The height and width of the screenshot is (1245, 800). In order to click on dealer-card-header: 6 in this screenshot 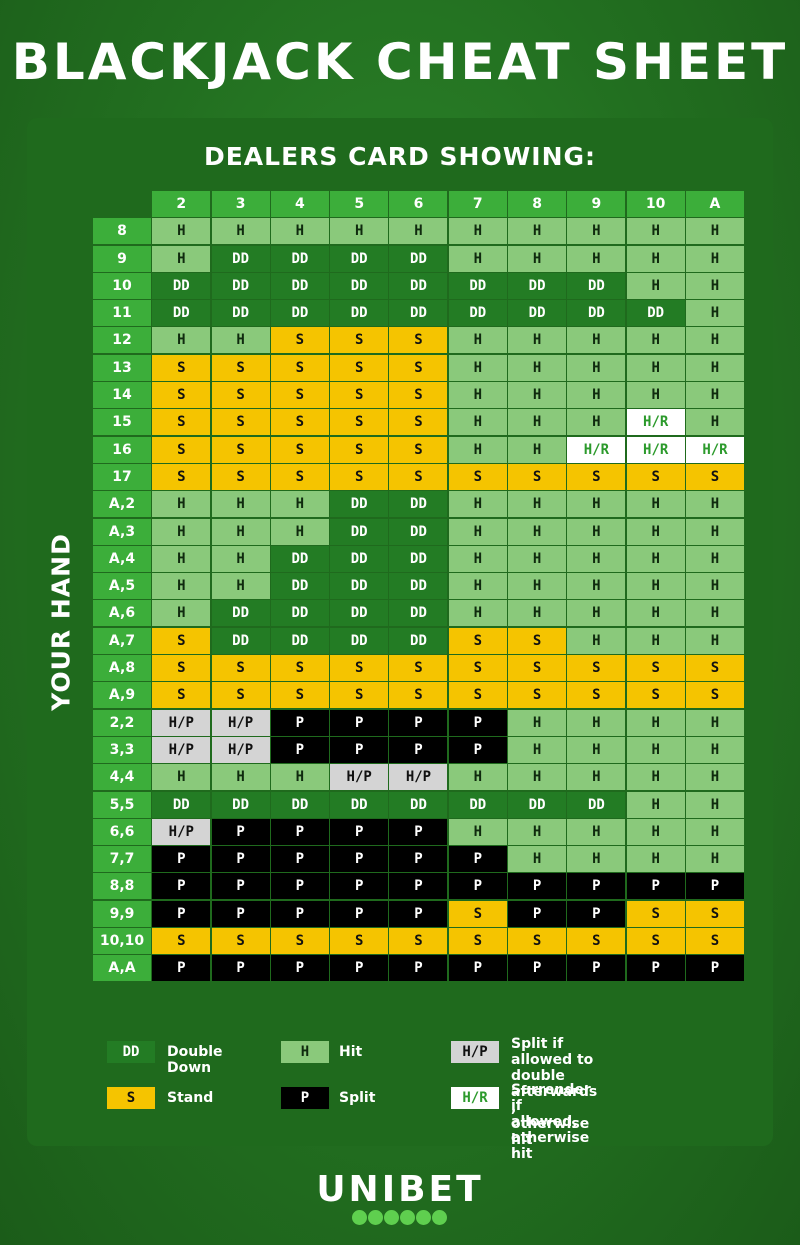, I will do `click(418, 204)`.